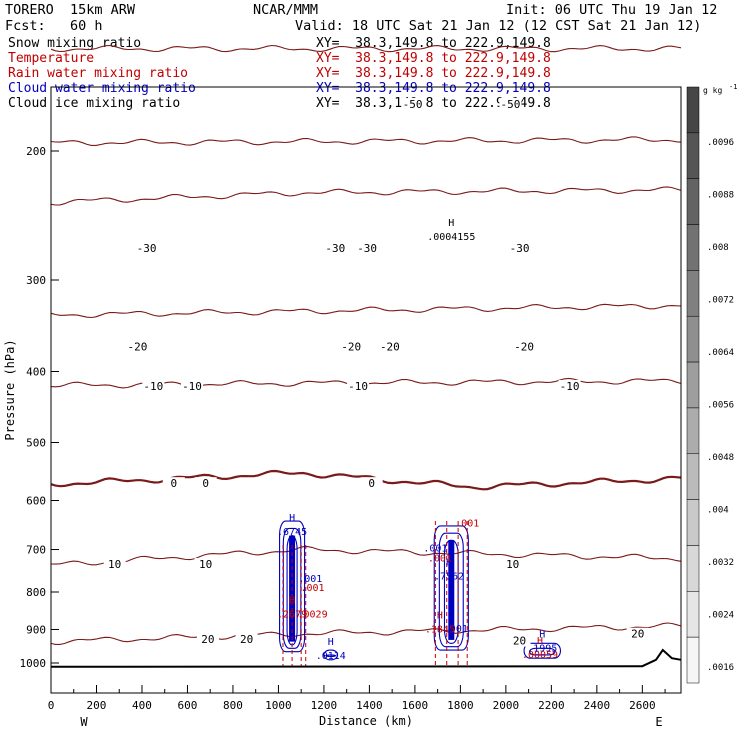 This screenshot has height=740, width=740. Describe the element at coordinates (102, 88) in the screenshot. I see `legend-name-cloud-water: Cloud water mixing ratio` at that location.